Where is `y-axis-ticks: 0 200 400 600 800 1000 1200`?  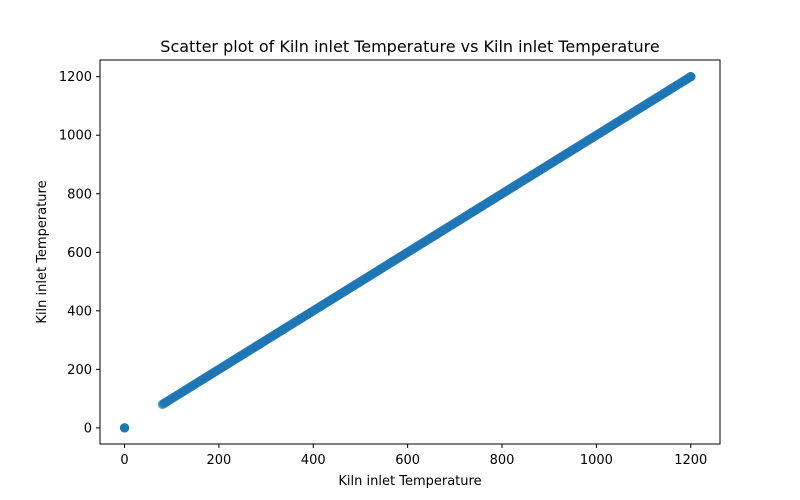 y-axis-ticks: 0 200 400 600 800 1000 1200 is located at coordinates (79, 253).